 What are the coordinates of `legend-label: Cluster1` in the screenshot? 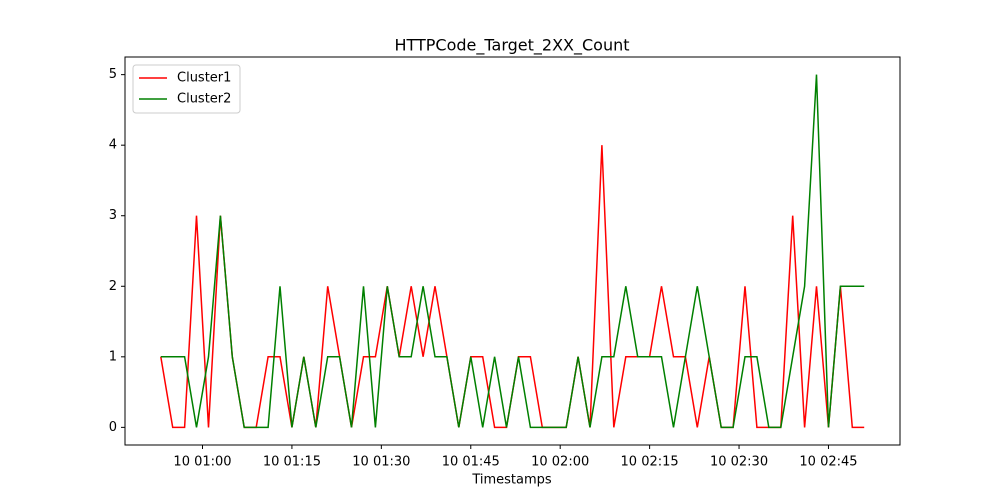 It's located at (204, 78).